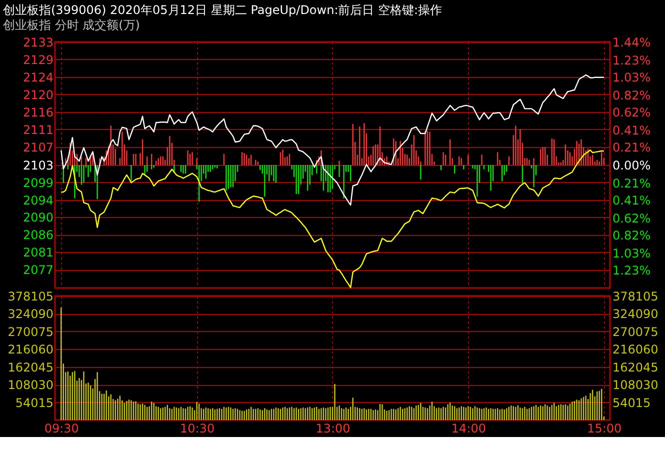 This screenshot has height=460, width=665. Describe the element at coordinates (38, 235) in the screenshot. I see `y-tick-label: 2086` at that location.